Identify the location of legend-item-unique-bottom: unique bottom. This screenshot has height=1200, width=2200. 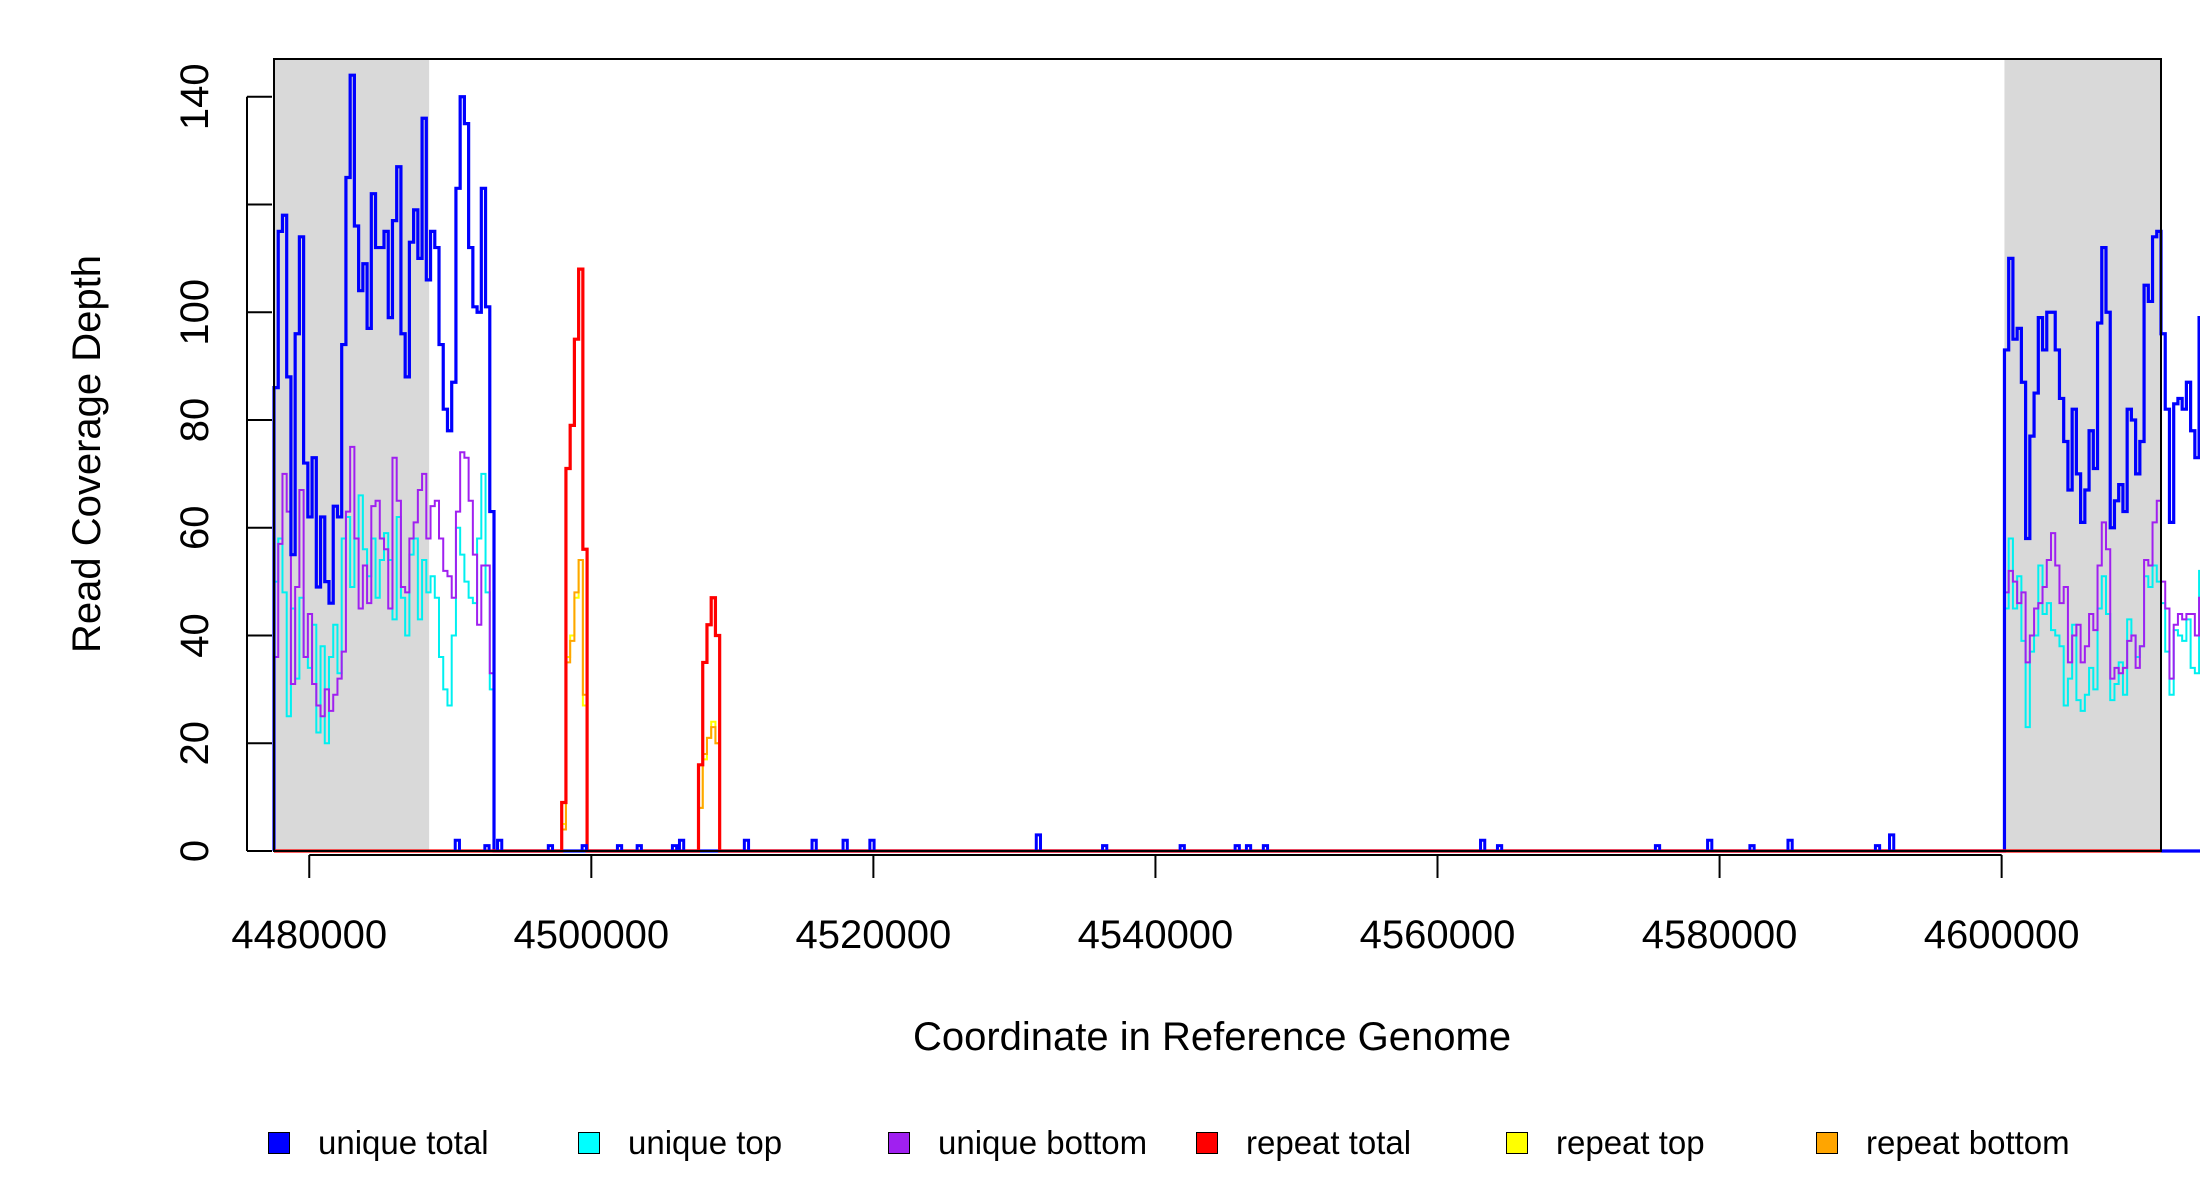
(1017, 1143).